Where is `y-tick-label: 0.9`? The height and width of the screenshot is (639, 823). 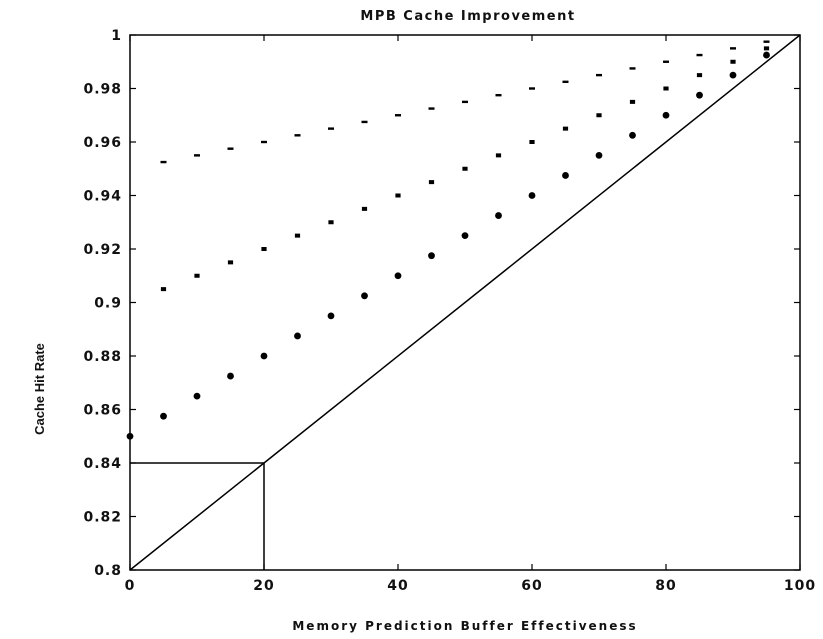
y-tick-label: 0.9 is located at coordinates (108, 304).